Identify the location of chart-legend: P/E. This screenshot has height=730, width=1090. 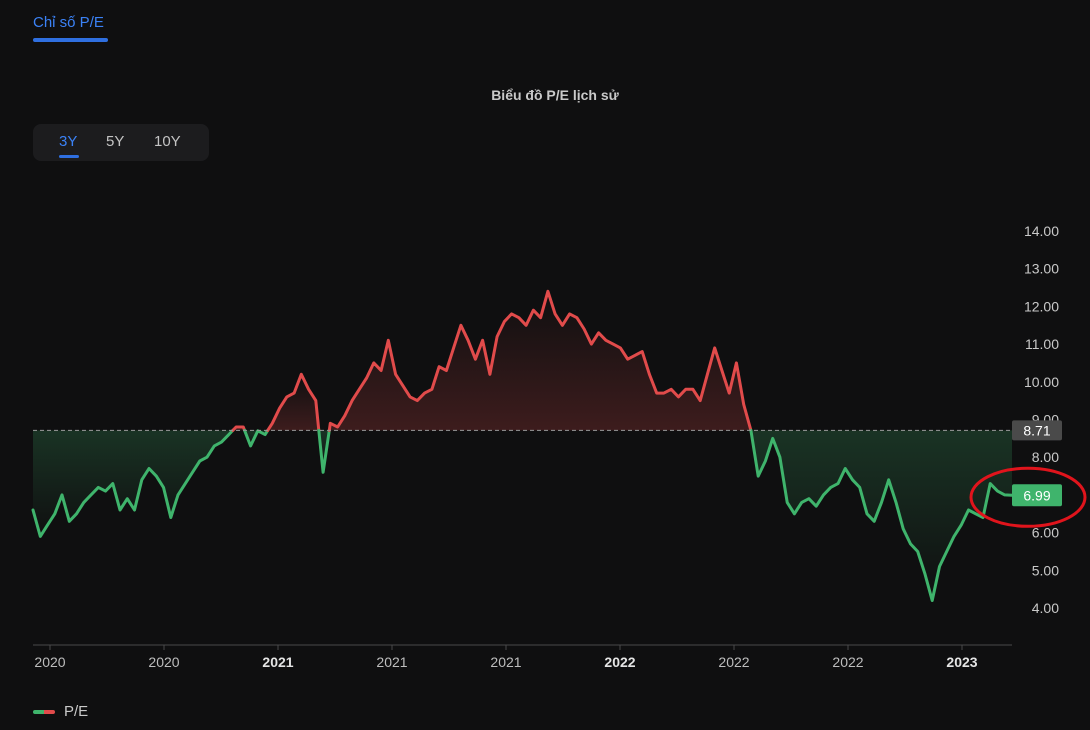
(60, 711).